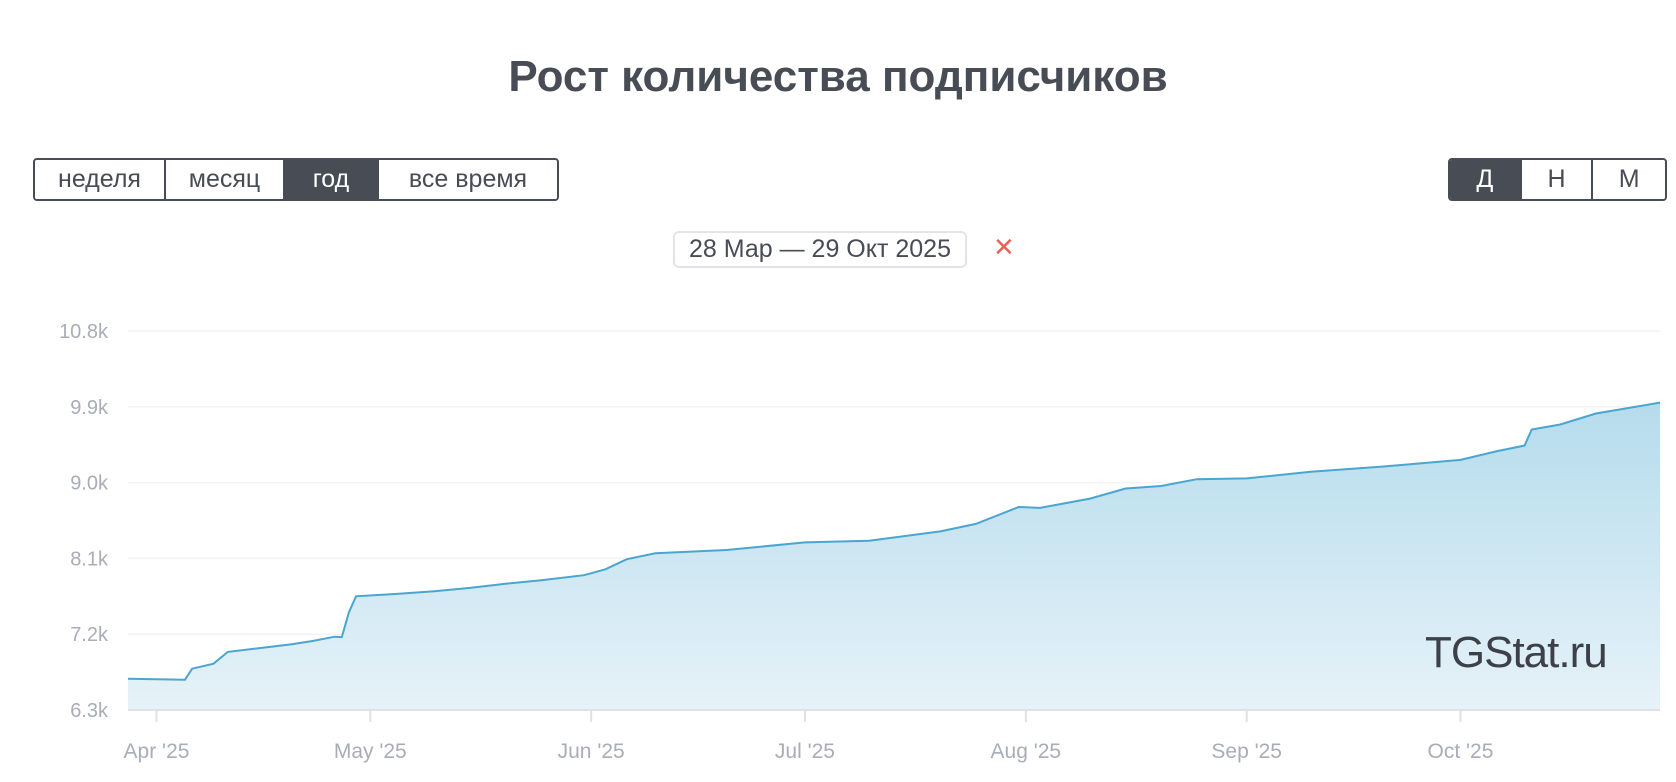 This screenshot has width=1676, height=782. Describe the element at coordinates (1004, 247) in the screenshot. I see `close-icon: ✕` at that location.